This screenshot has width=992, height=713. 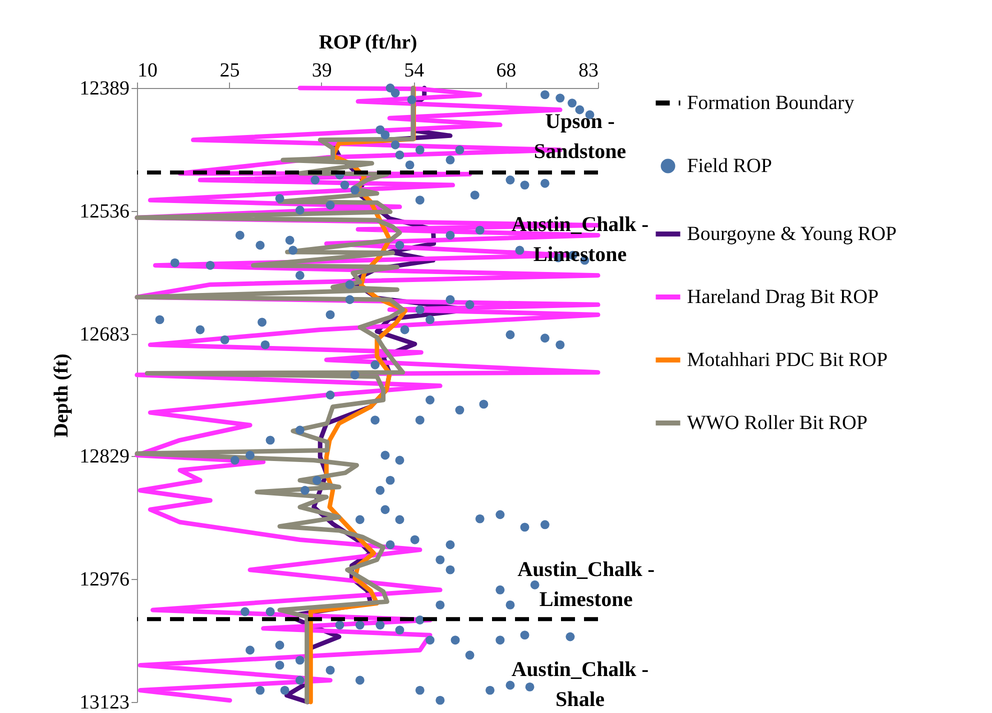 I want to click on x-tick-label: 10, so click(x=148, y=71).